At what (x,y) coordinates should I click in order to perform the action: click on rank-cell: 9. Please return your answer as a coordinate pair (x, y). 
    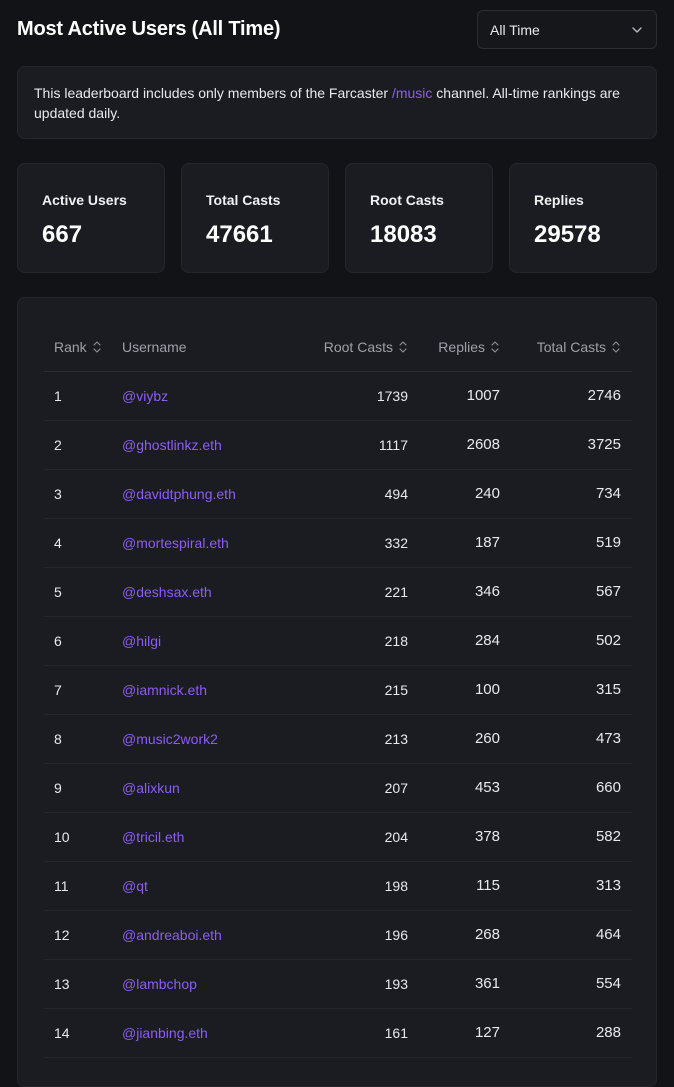
    Looking at the image, I should click on (83, 788).